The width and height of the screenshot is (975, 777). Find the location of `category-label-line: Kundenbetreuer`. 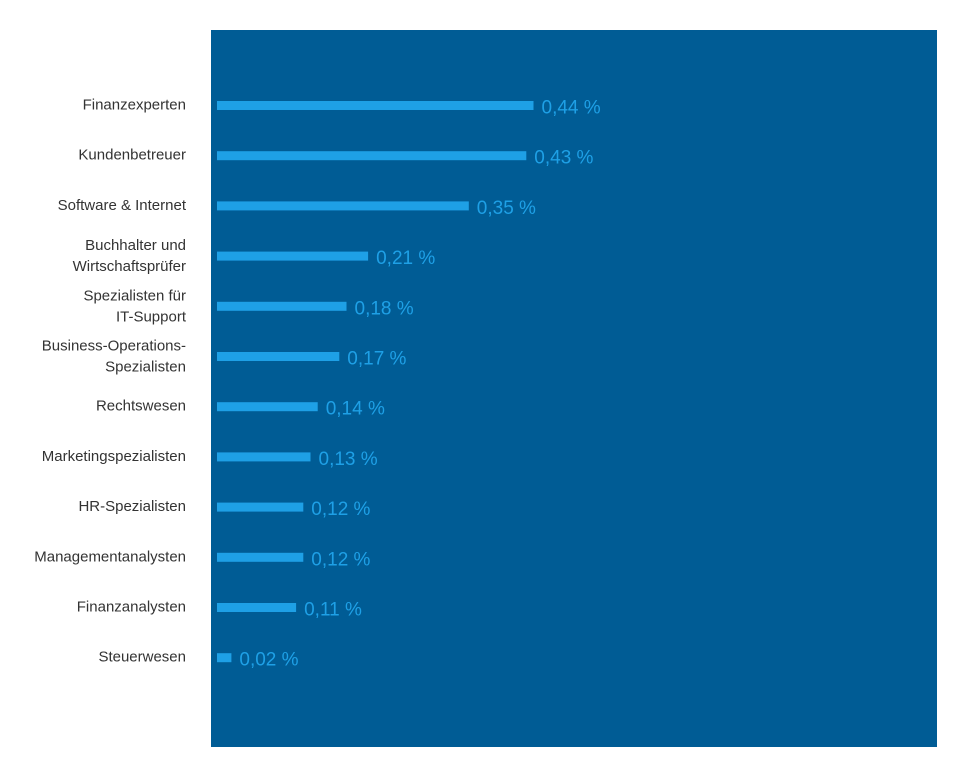

category-label-line: Kundenbetreuer is located at coordinates (132, 155).